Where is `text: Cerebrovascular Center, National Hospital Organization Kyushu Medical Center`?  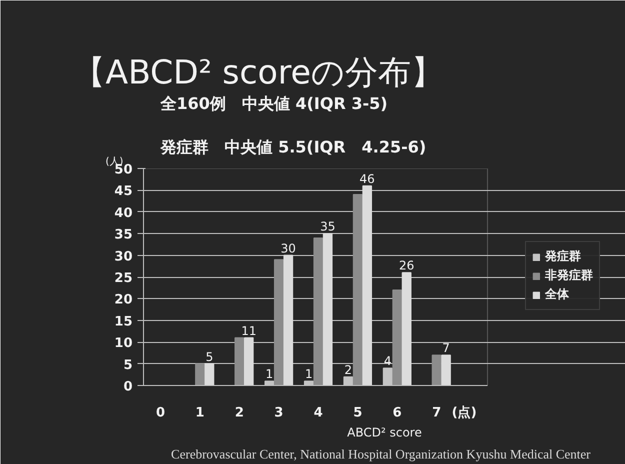 text: Cerebrovascular Center, National Hospital Organization Kyushu Medical Center is located at coordinates (381, 454).